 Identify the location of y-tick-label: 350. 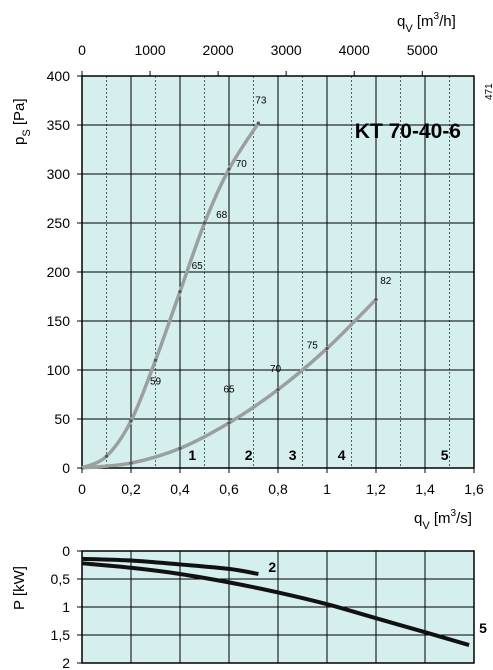
(59, 125).